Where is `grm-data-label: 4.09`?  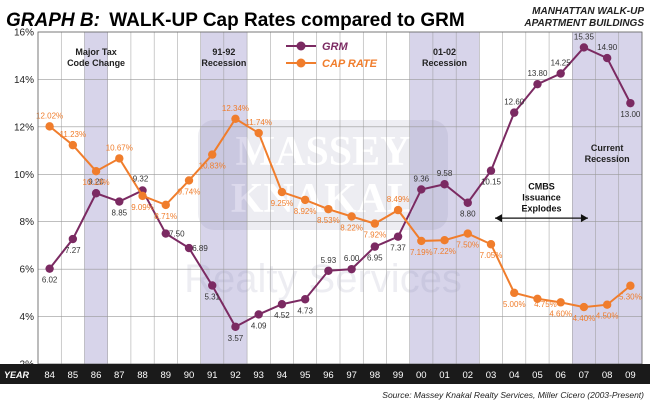
grm-data-label: 4.09 is located at coordinates (259, 325).